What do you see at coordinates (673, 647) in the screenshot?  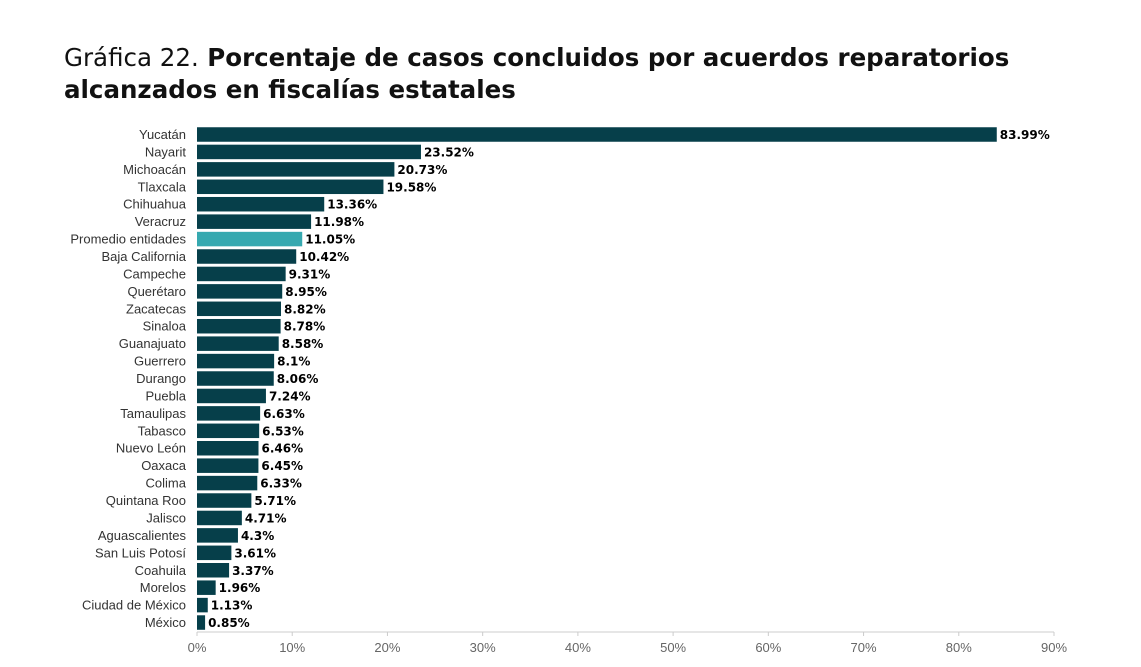 I see `x-tick-label: 50%` at bounding box center [673, 647].